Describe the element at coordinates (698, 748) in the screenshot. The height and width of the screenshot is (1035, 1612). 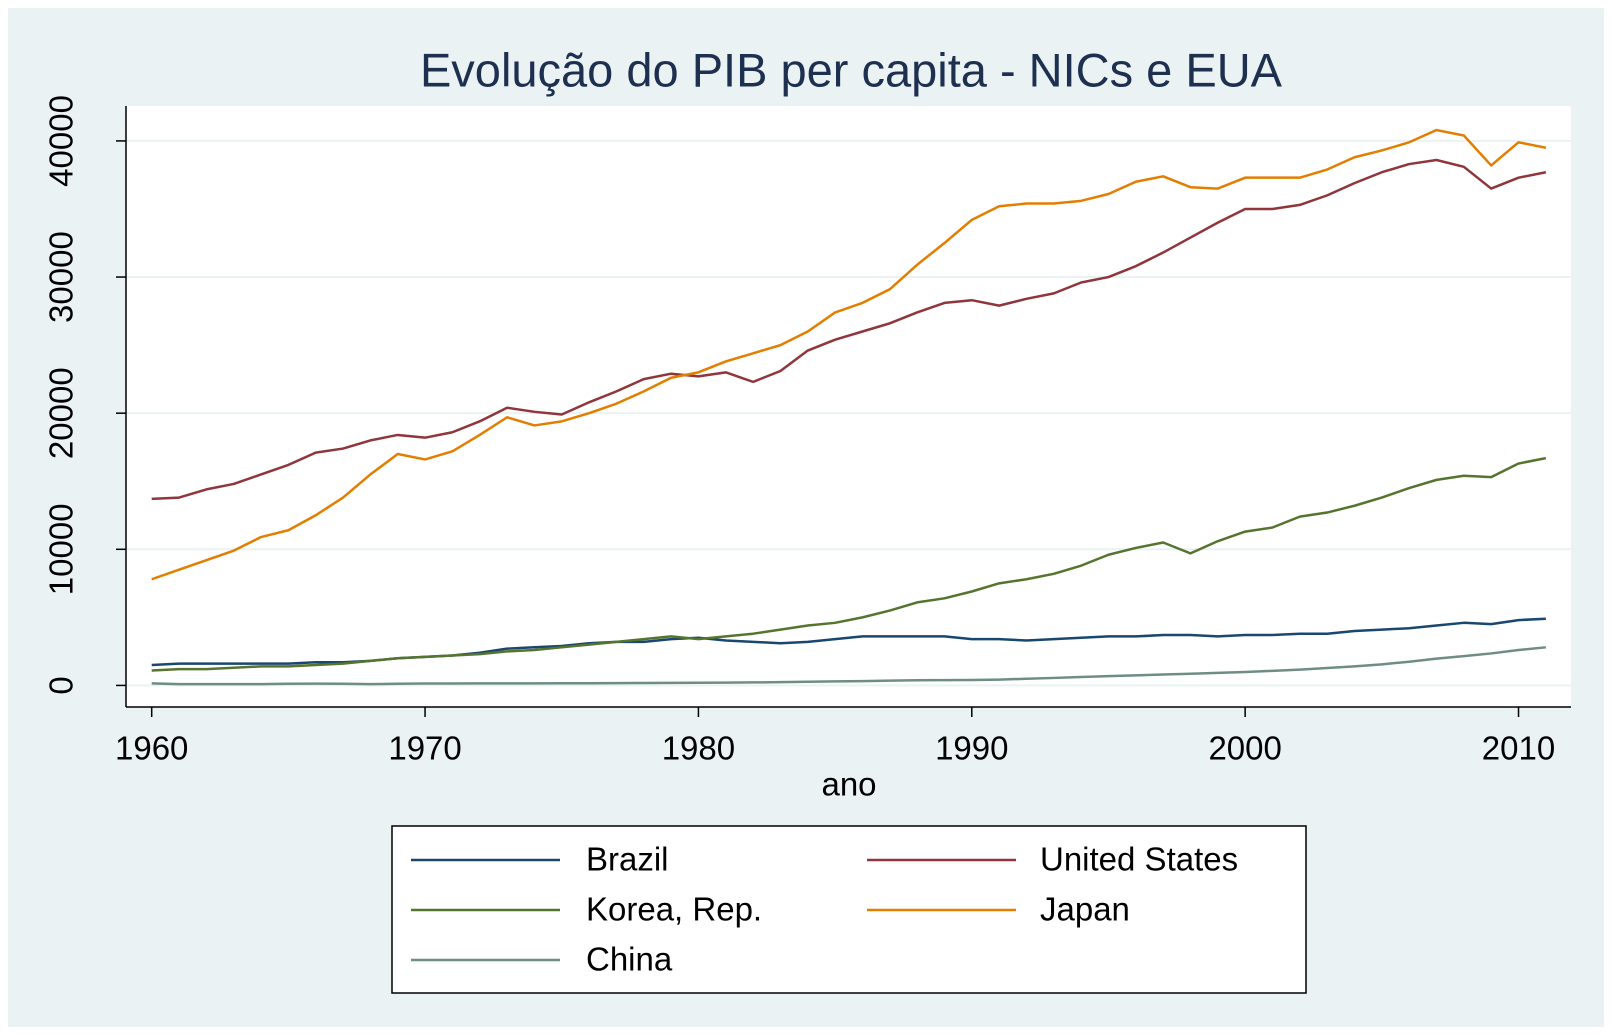
I see `x-tick-label: 1980` at that location.